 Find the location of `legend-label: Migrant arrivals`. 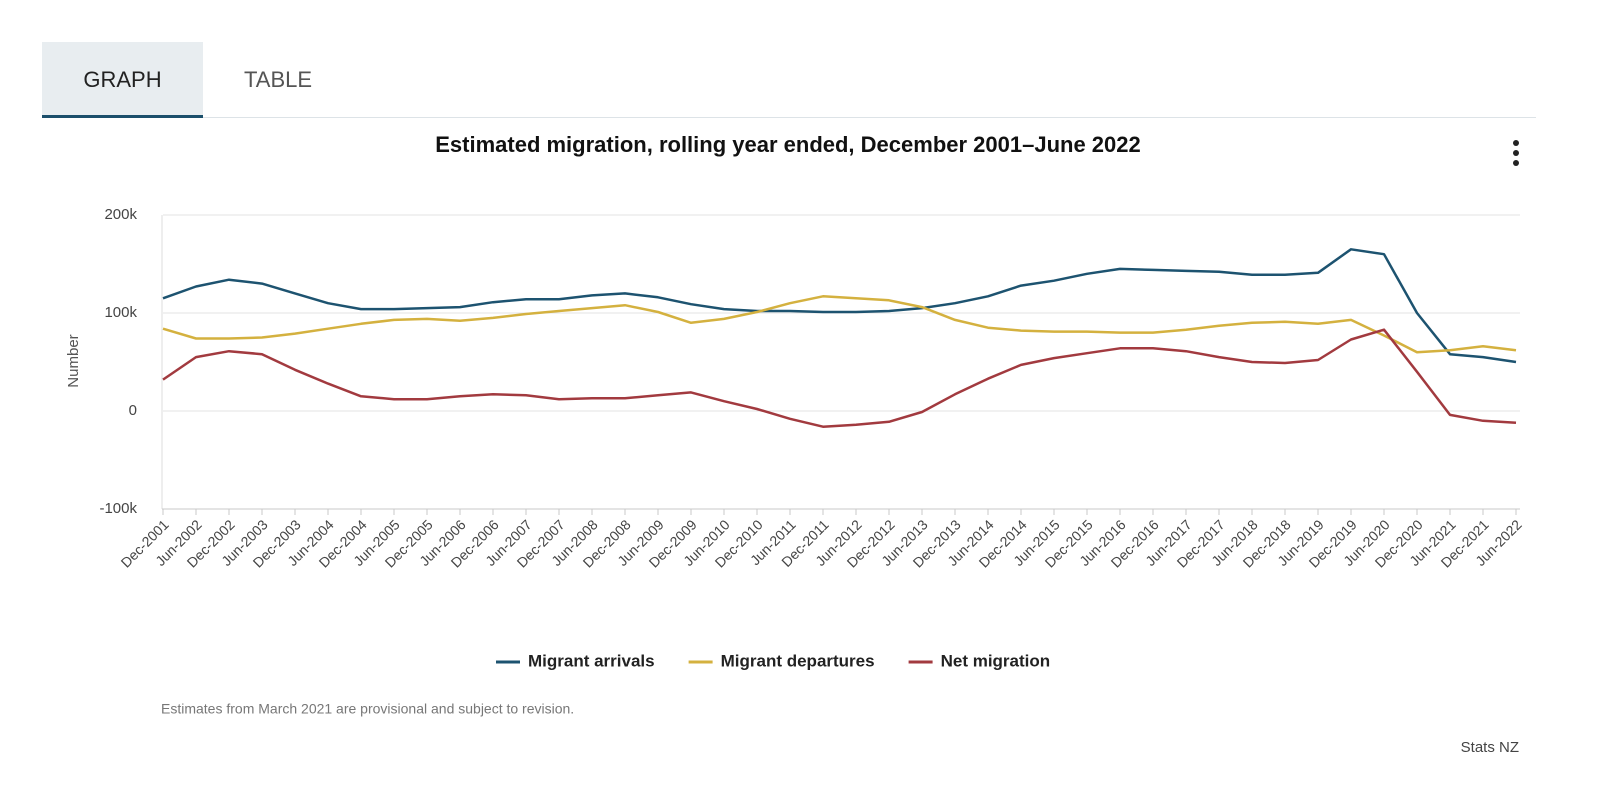

legend-label: Migrant arrivals is located at coordinates (591, 660).